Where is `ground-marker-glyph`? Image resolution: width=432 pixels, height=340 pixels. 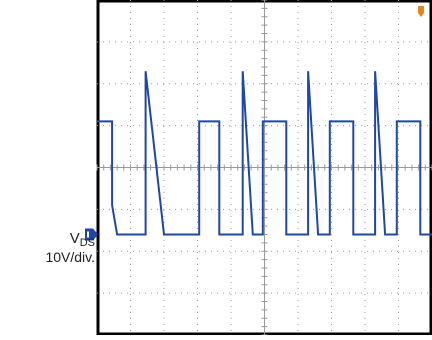 ground-marker-glyph is located at coordinates (88, 234).